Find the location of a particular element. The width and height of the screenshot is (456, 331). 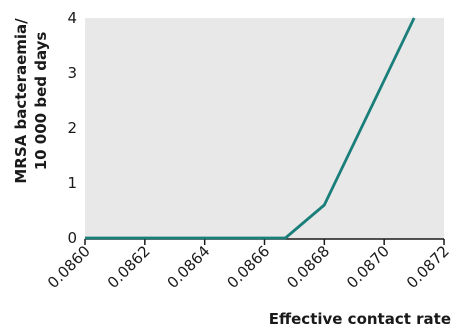

y-axis-label-line-2: 10 000 bed days is located at coordinates (41, 101).